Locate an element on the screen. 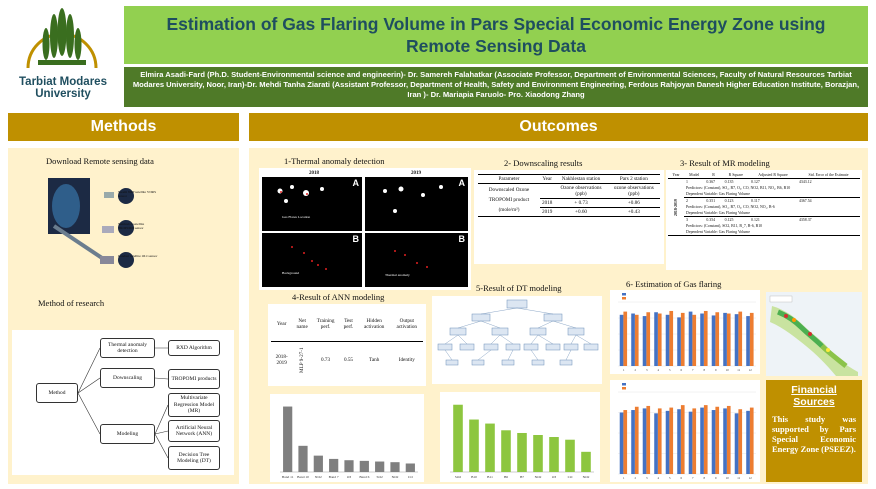  ann-h-year: Year is located at coordinates (281, 323).